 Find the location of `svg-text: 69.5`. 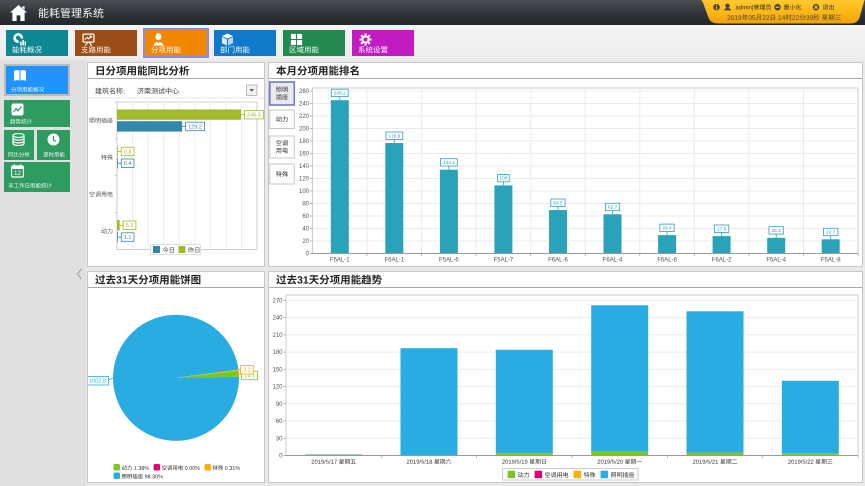

svg-text: 69.5 is located at coordinates (558, 203).